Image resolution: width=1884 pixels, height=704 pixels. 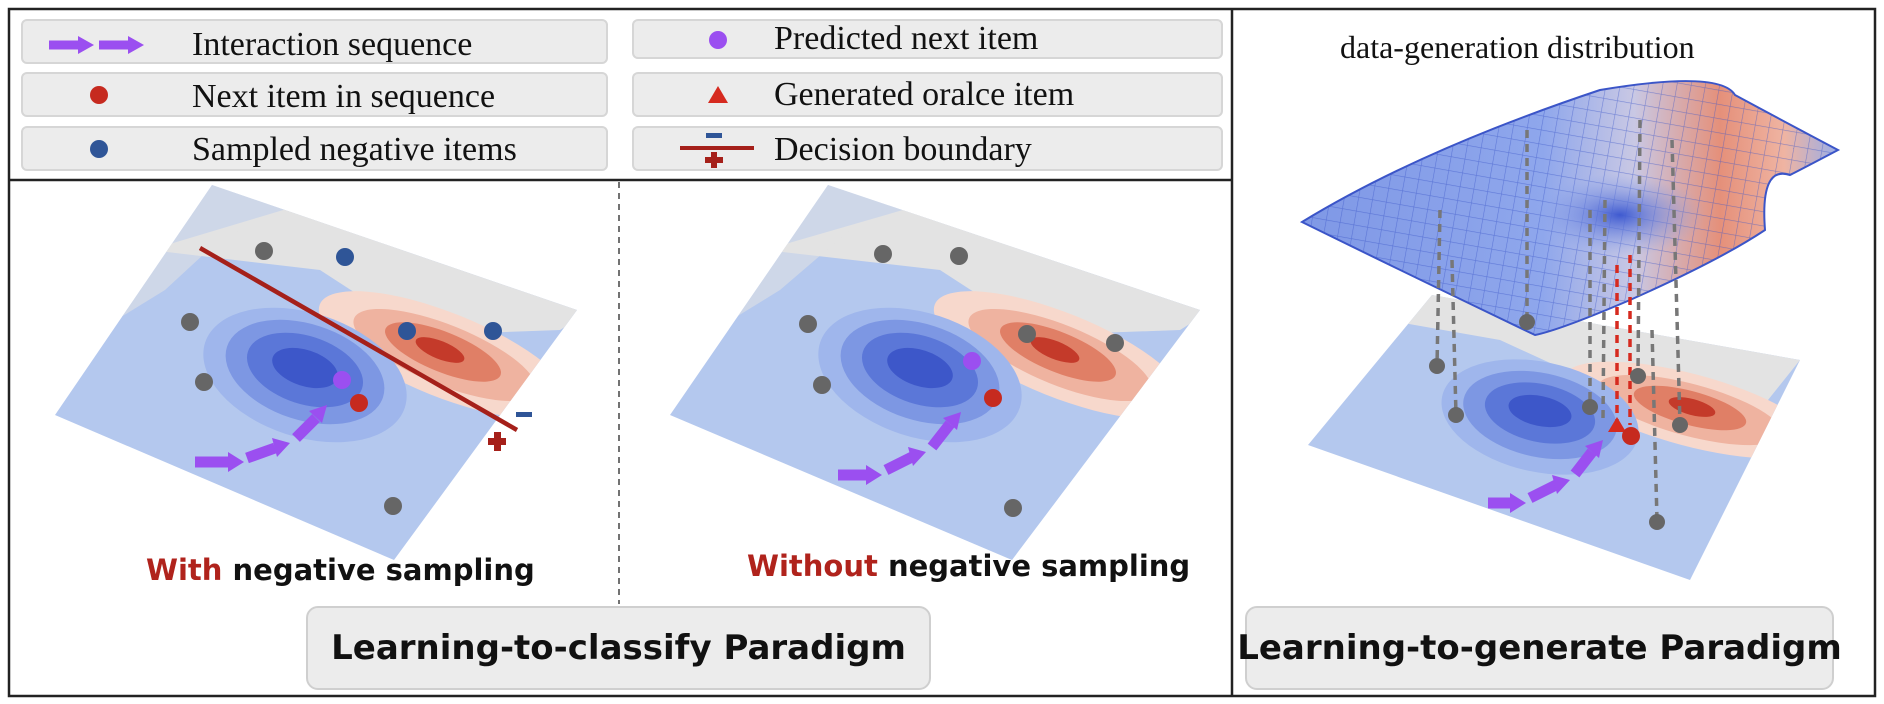 What do you see at coordinates (354, 149) in the screenshot?
I see `legend-label-negatives: Sampled negative items` at bounding box center [354, 149].